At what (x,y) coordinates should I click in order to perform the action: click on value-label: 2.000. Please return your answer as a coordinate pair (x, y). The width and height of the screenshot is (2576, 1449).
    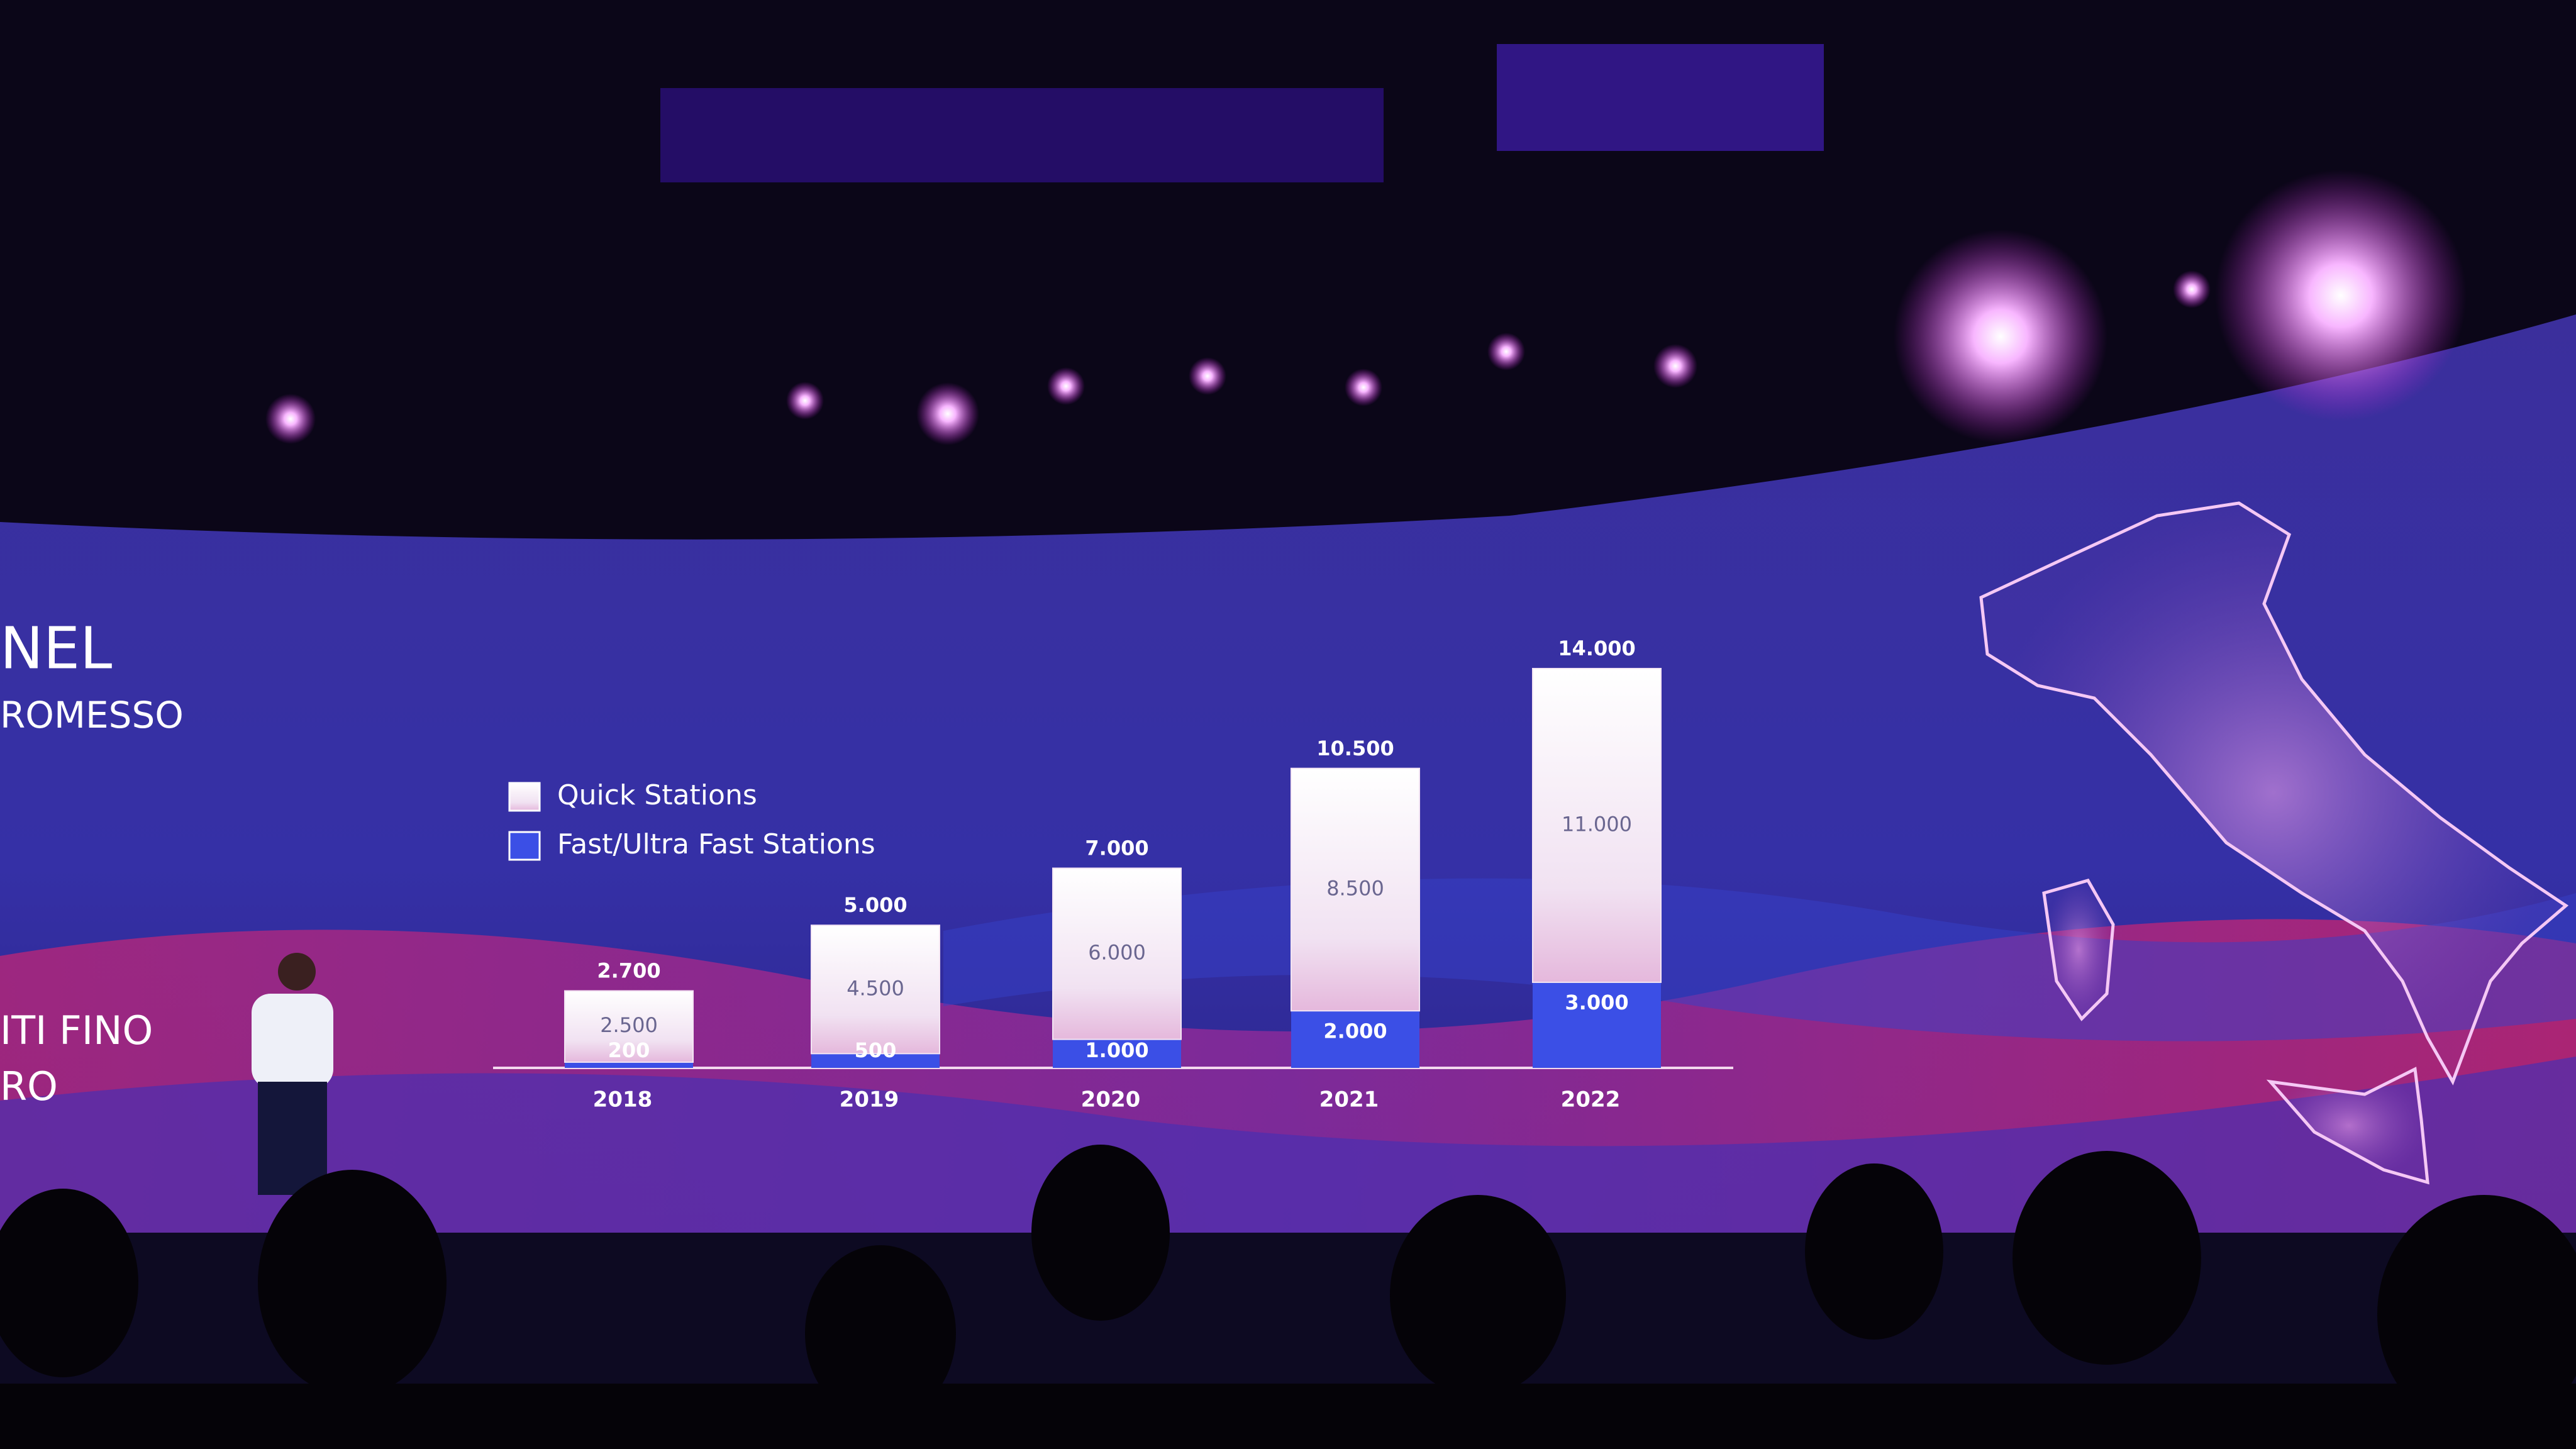
    Looking at the image, I should click on (1355, 1031).